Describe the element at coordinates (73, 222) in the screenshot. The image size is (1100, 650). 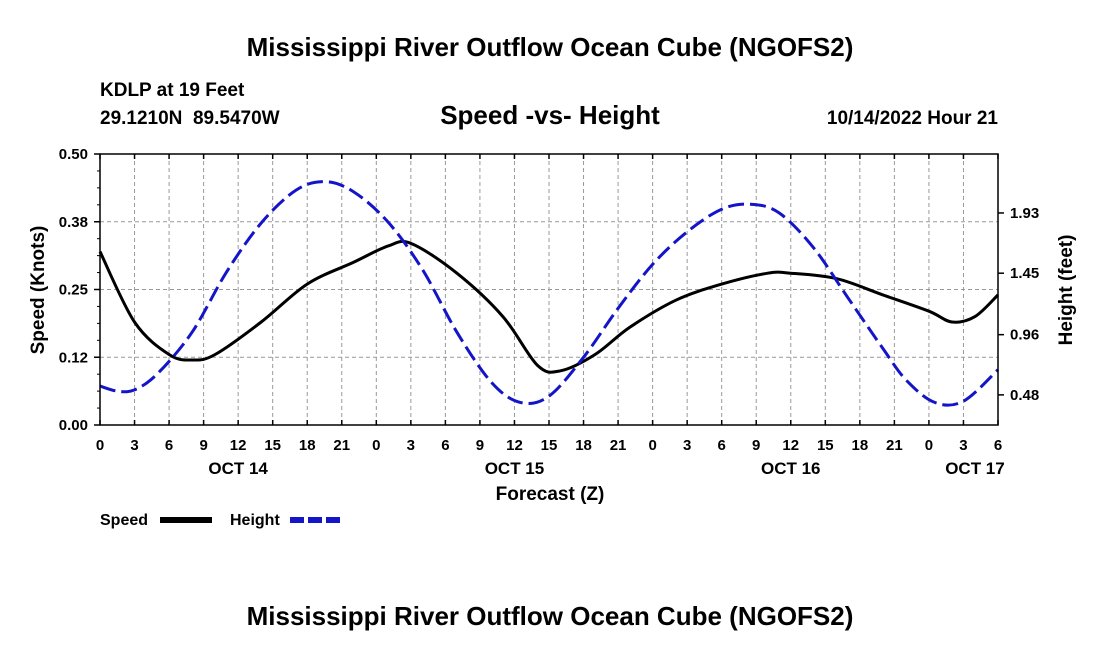
I see `left-tick-label: 0.38` at that location.